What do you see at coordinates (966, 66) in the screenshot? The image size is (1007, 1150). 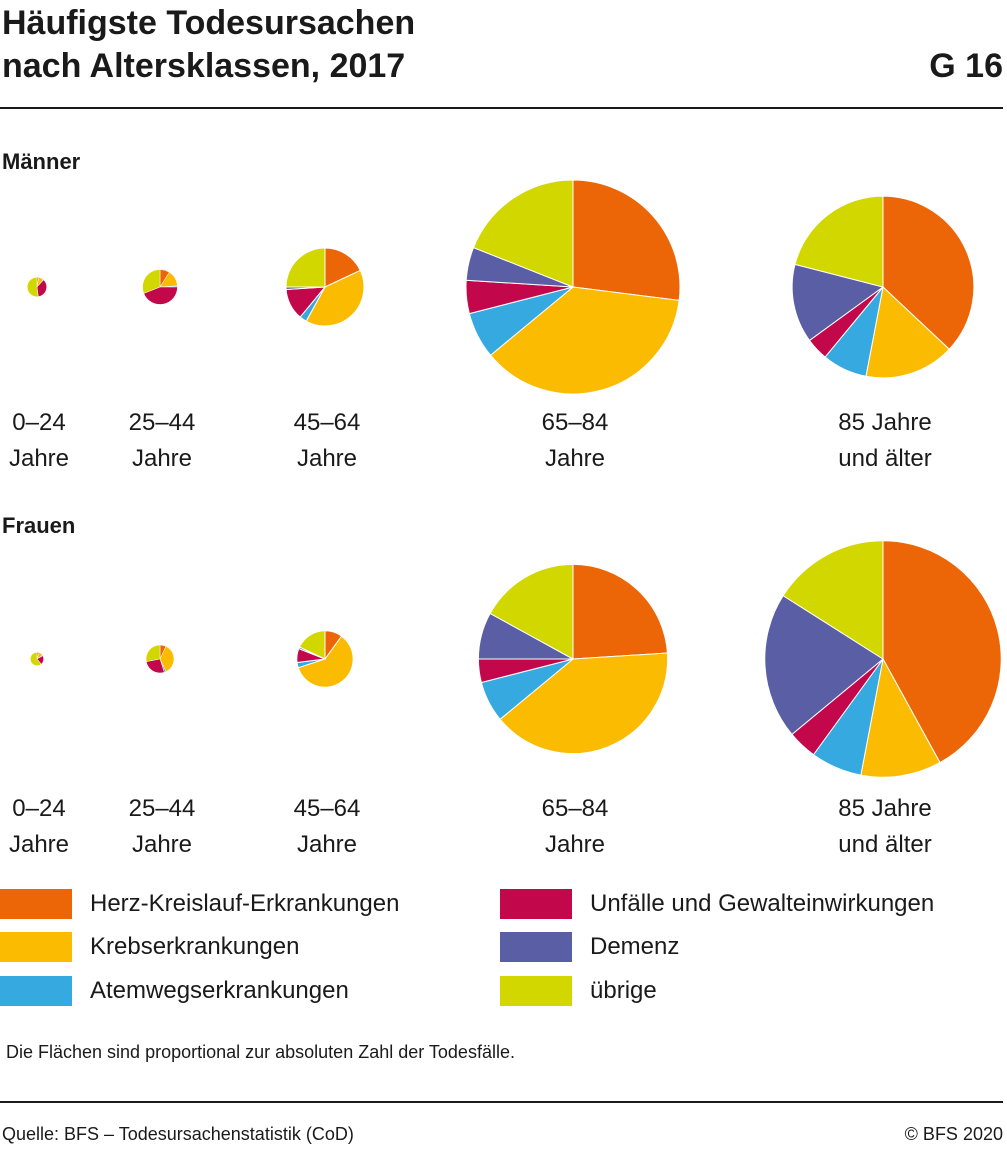 I see `graphic-number: G 16` at bounding box center [966, 66].